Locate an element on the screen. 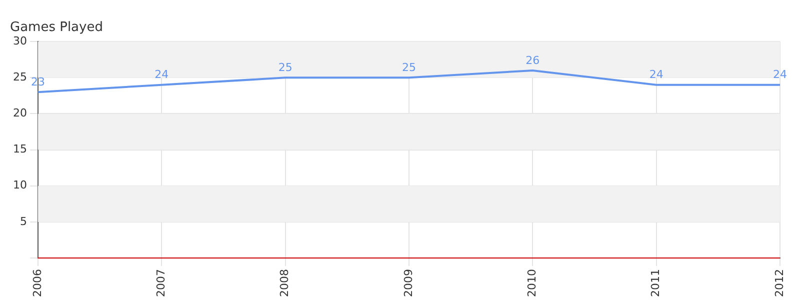  y-tick-label: 15 is located at coordinates (19, 149).